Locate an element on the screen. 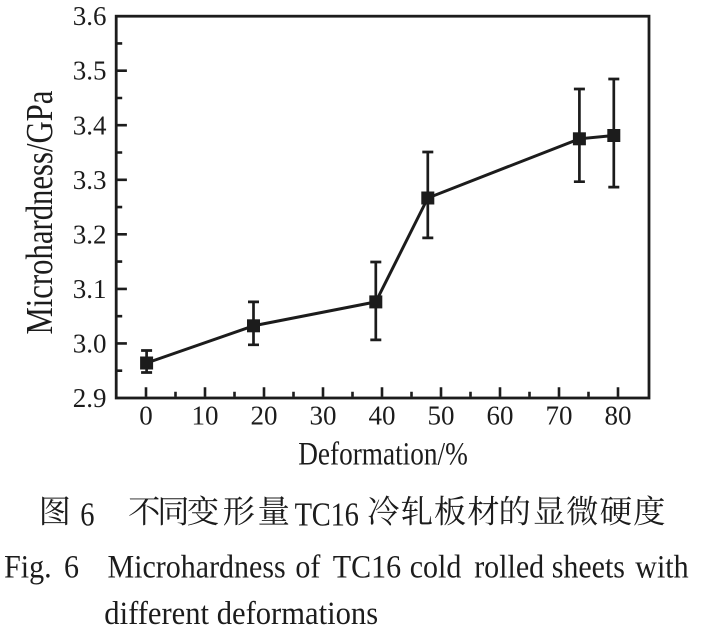 Image resolution: width=703 pixels, height=636 pixels. svg-text: 3.4 is located at coordinates (90, 125).